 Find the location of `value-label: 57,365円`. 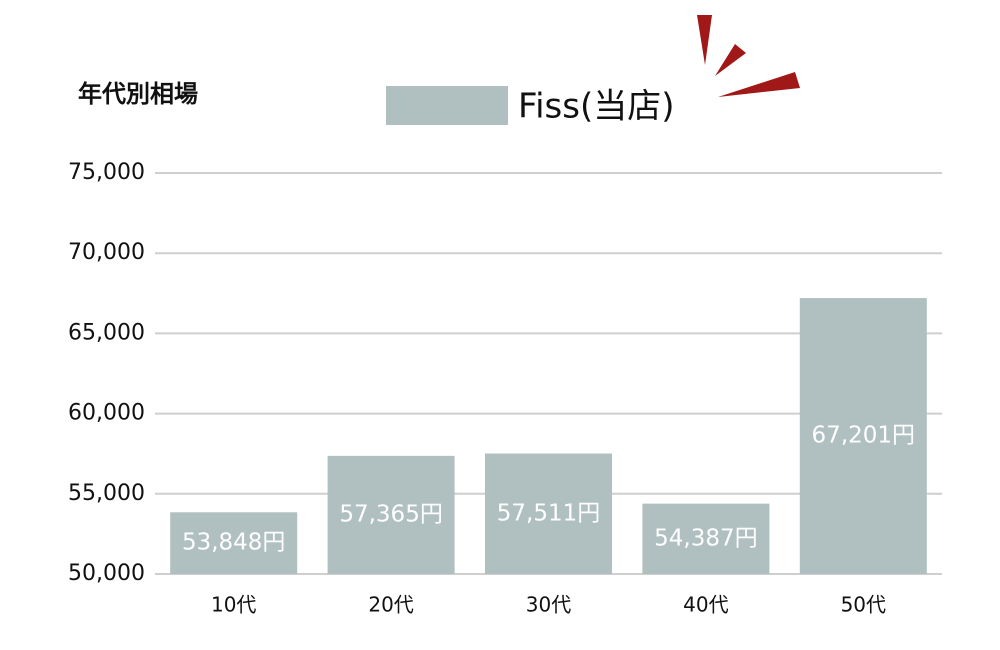

value-label: 57,365円 is located at coordinates (390, 514).